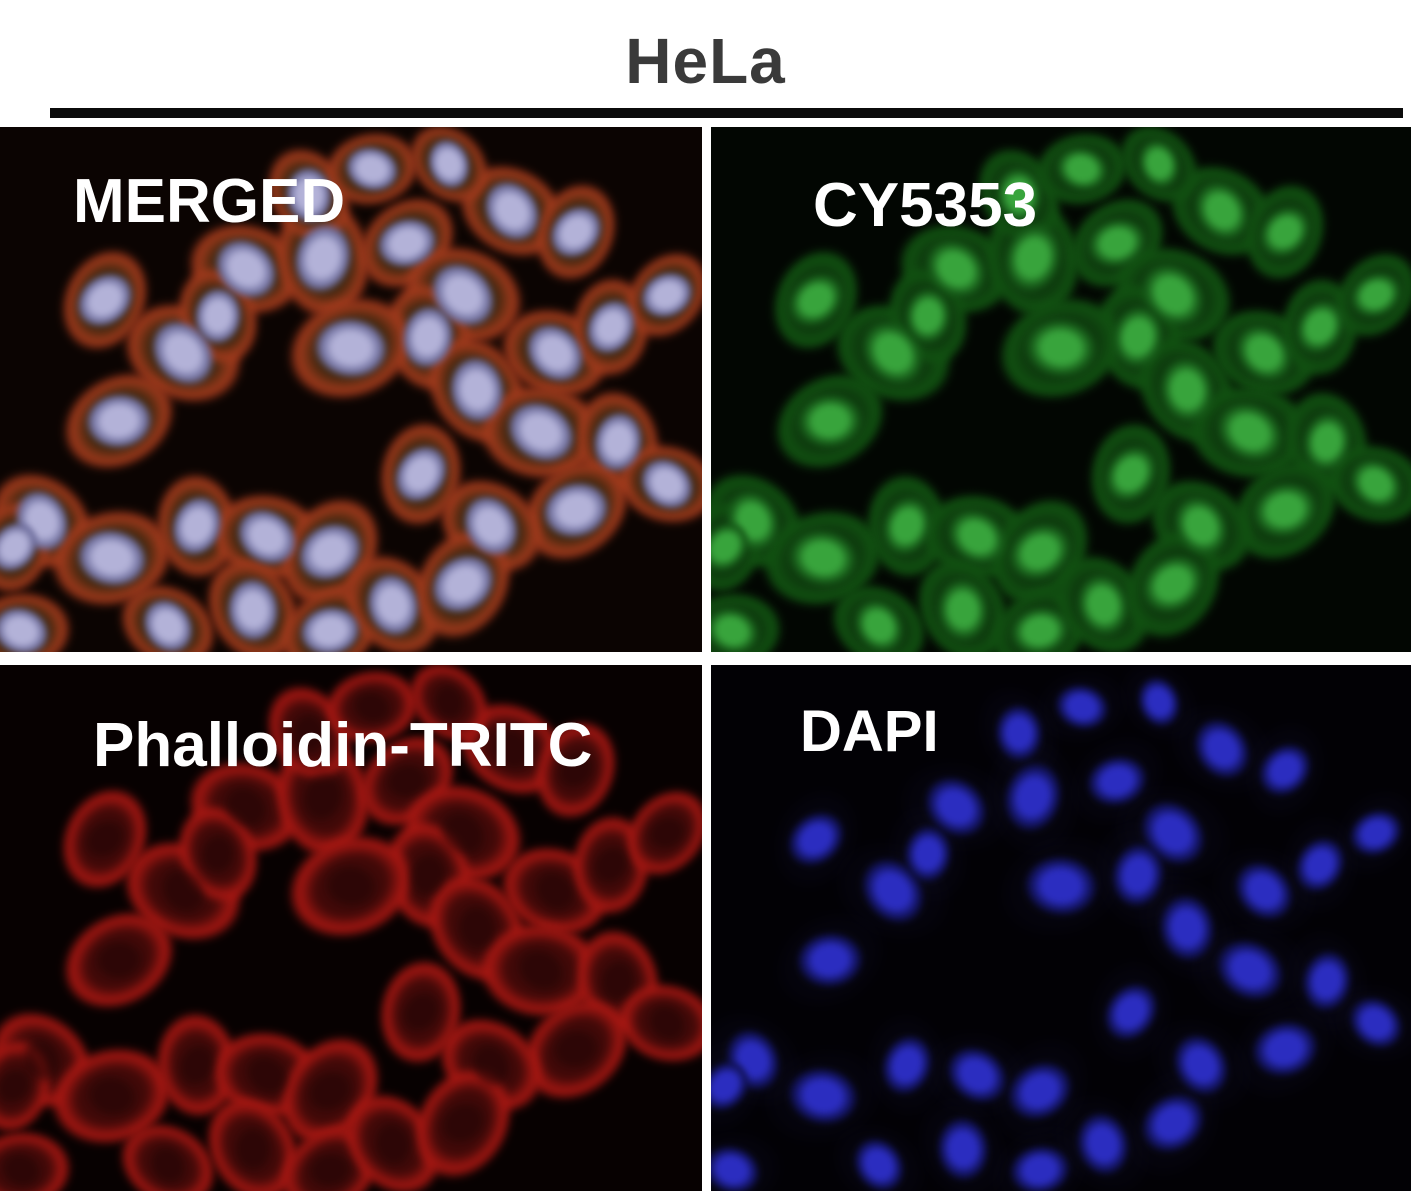 This screenshot has width=1411, height=1191. What do you see at coordinates (209, 201) in the screenshot?
I see `panel-label-merged: MERGED` at bounding box center [209, 201].